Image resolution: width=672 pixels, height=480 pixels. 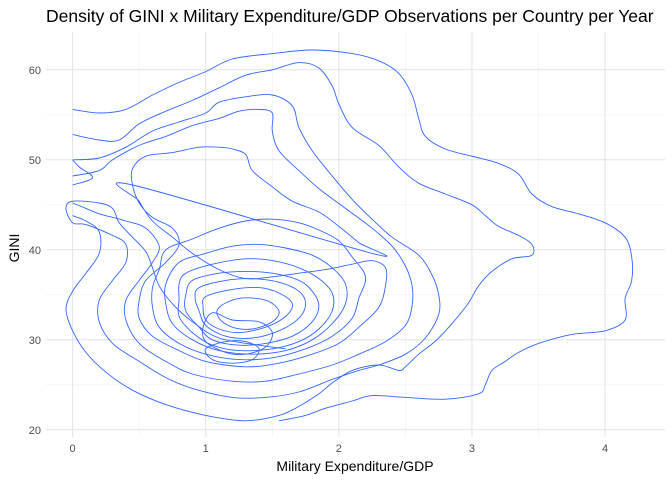 What do you see at coordinates (35, 341) in the screenshot?
I see `y-tick-label: 30` at bounding box center [35, 341].